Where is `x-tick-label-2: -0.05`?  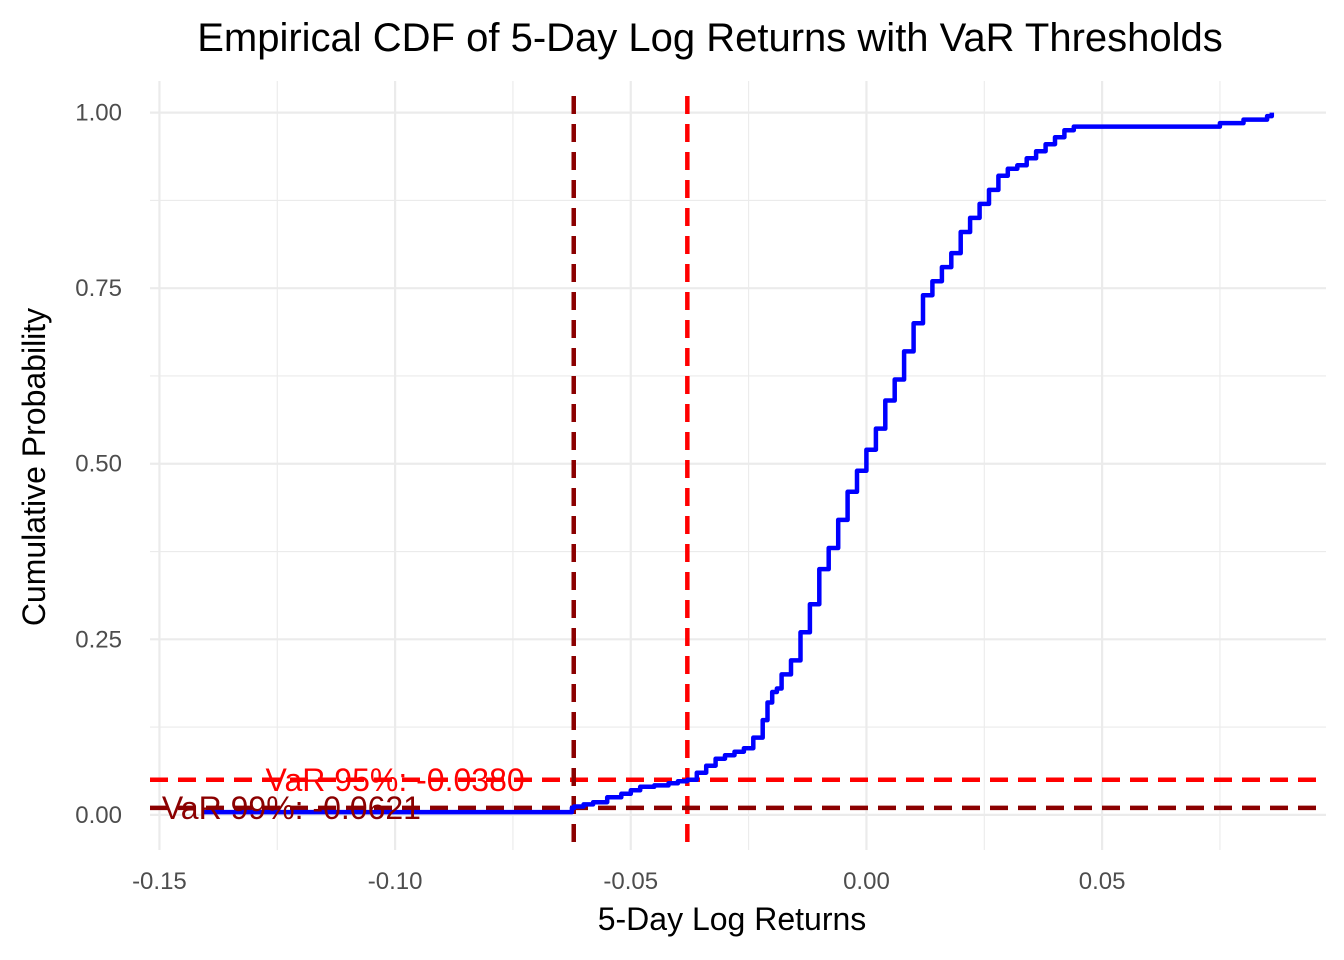
x-tick-label-2: -0.05 is located at coordinates (630, 881).